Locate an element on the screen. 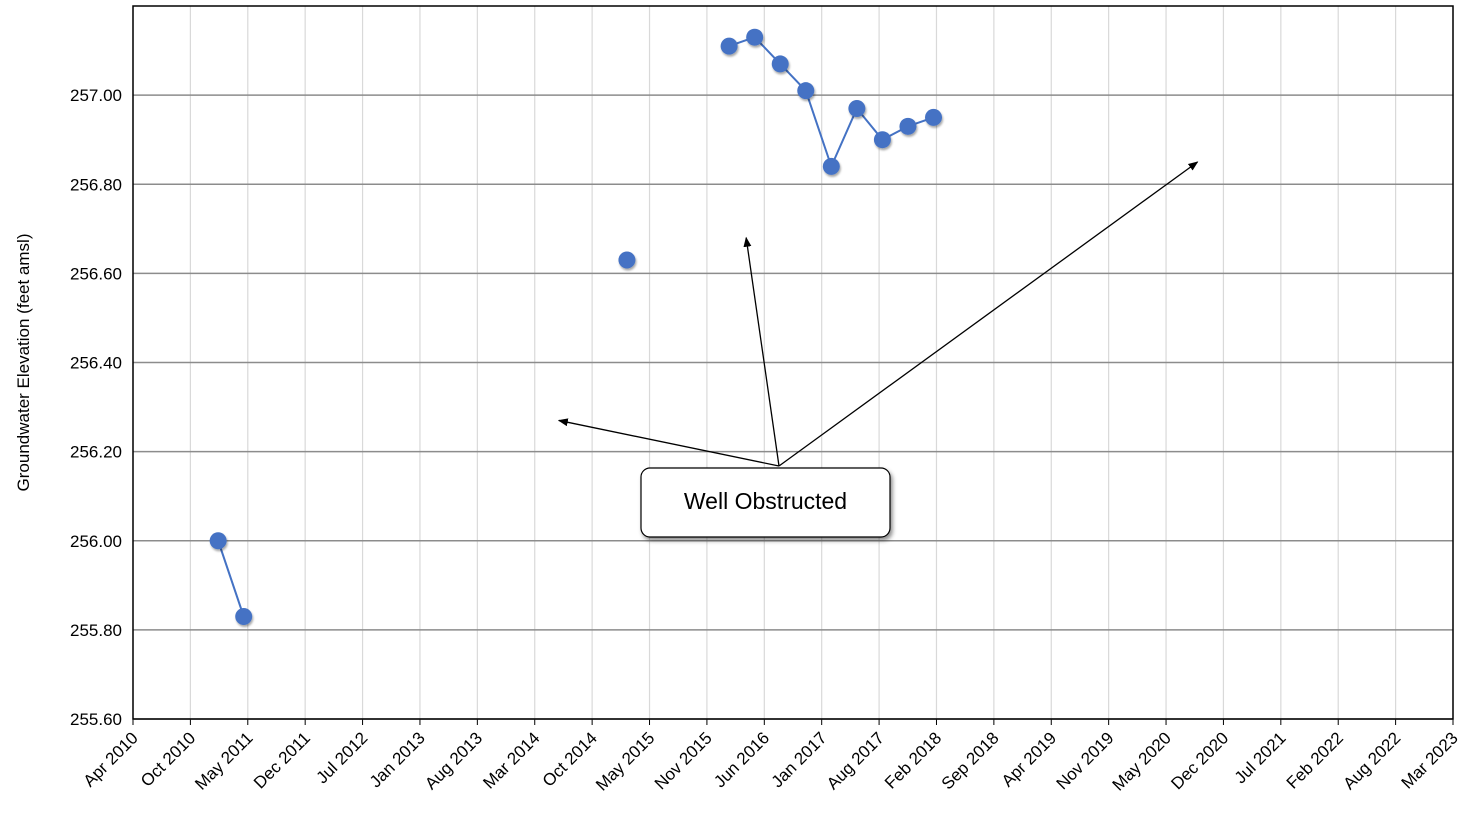  annotation-callout: Well Obstructed is located at coordinates (765, 502).